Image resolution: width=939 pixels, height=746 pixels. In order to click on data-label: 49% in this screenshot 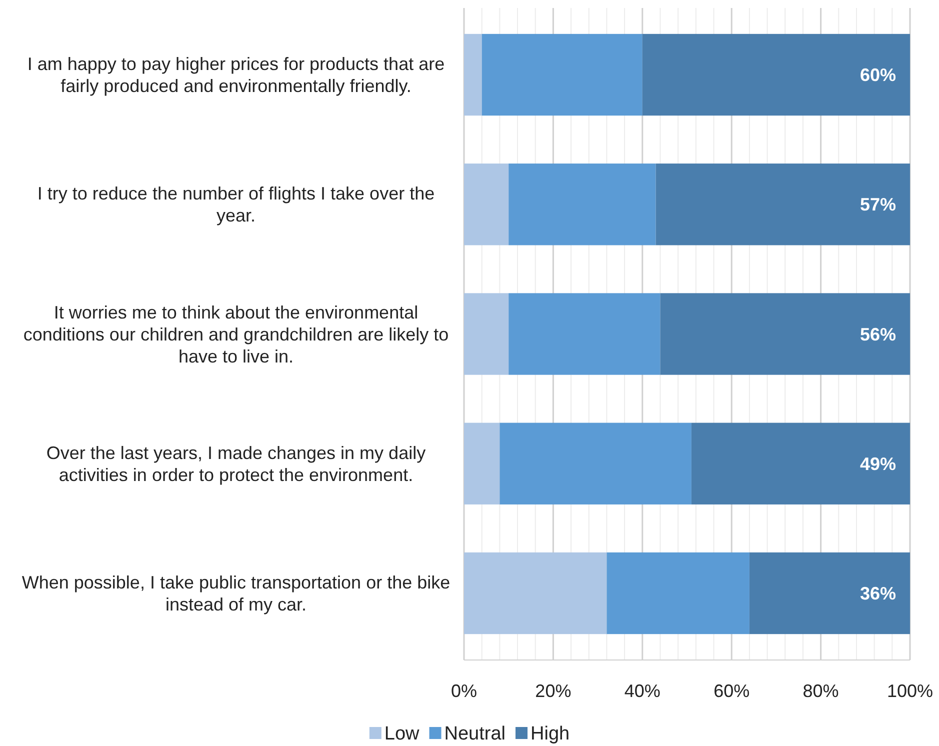, I will do `click(878, 464)`.